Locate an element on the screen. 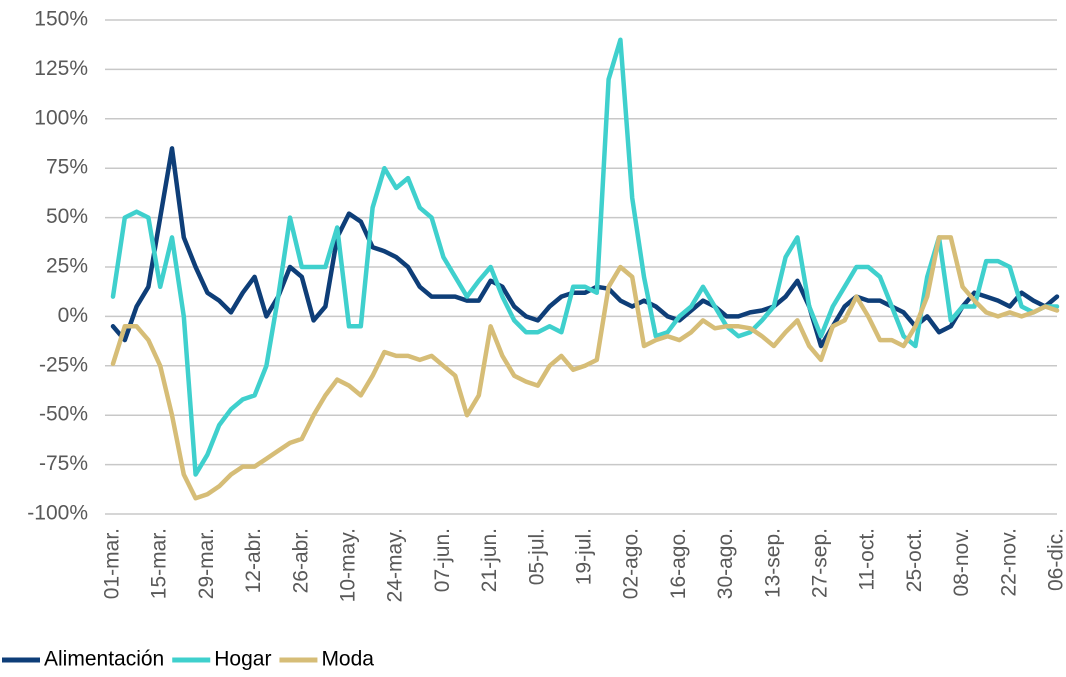  y-tick-label: 150% is located at coordinates (61, 19).